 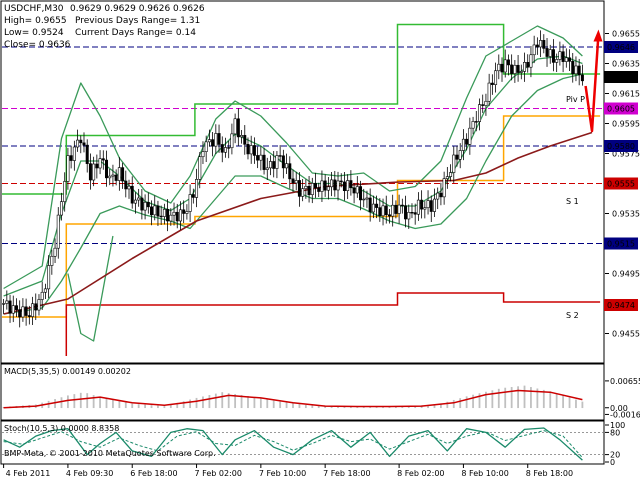 What do you see at coordinates (622, 398) in the screenshot?
I see `macd-axis: 0.00655 0.00-0.00163` at bounding box center [622, 398].